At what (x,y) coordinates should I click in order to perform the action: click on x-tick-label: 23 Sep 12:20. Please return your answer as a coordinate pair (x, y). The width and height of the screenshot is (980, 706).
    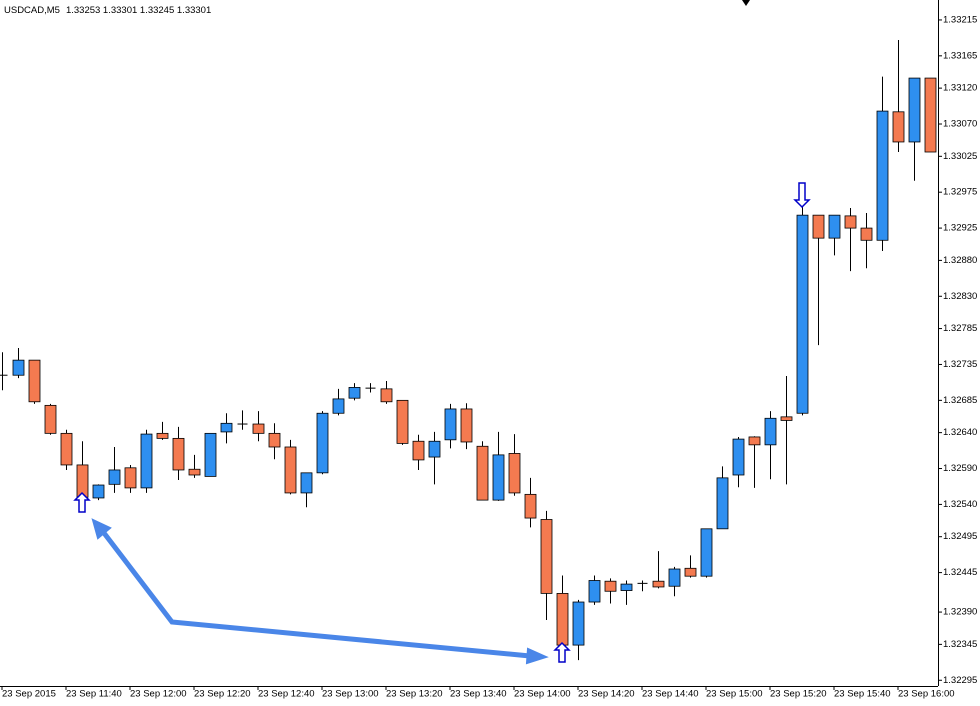
    Looking at the image, I should click on (222, 694).